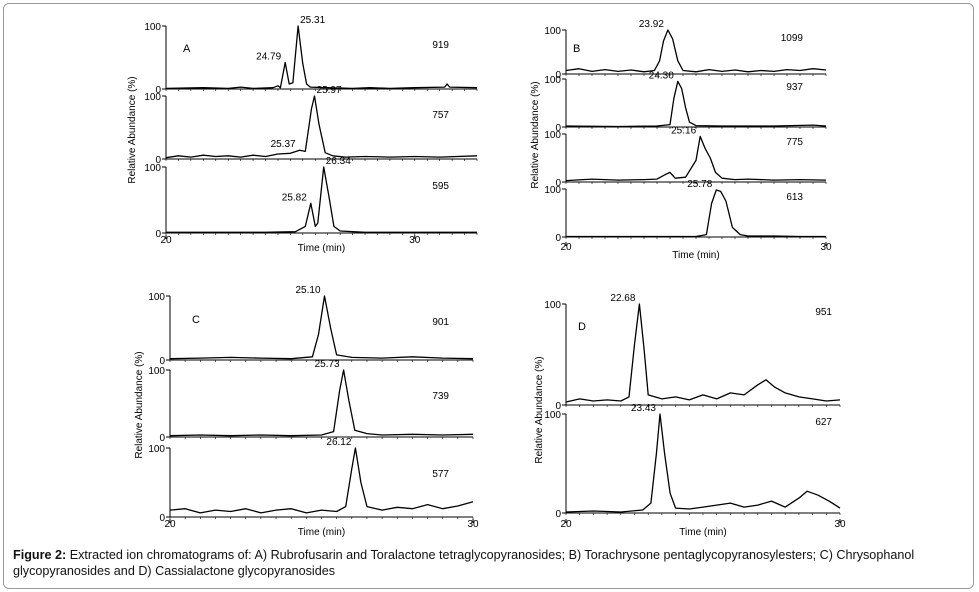 This screenshot has height=592, width=979. Describe the element at coordinates (321, 127) in the screenshot. I see `panel-a-trace-757-line` at that location.